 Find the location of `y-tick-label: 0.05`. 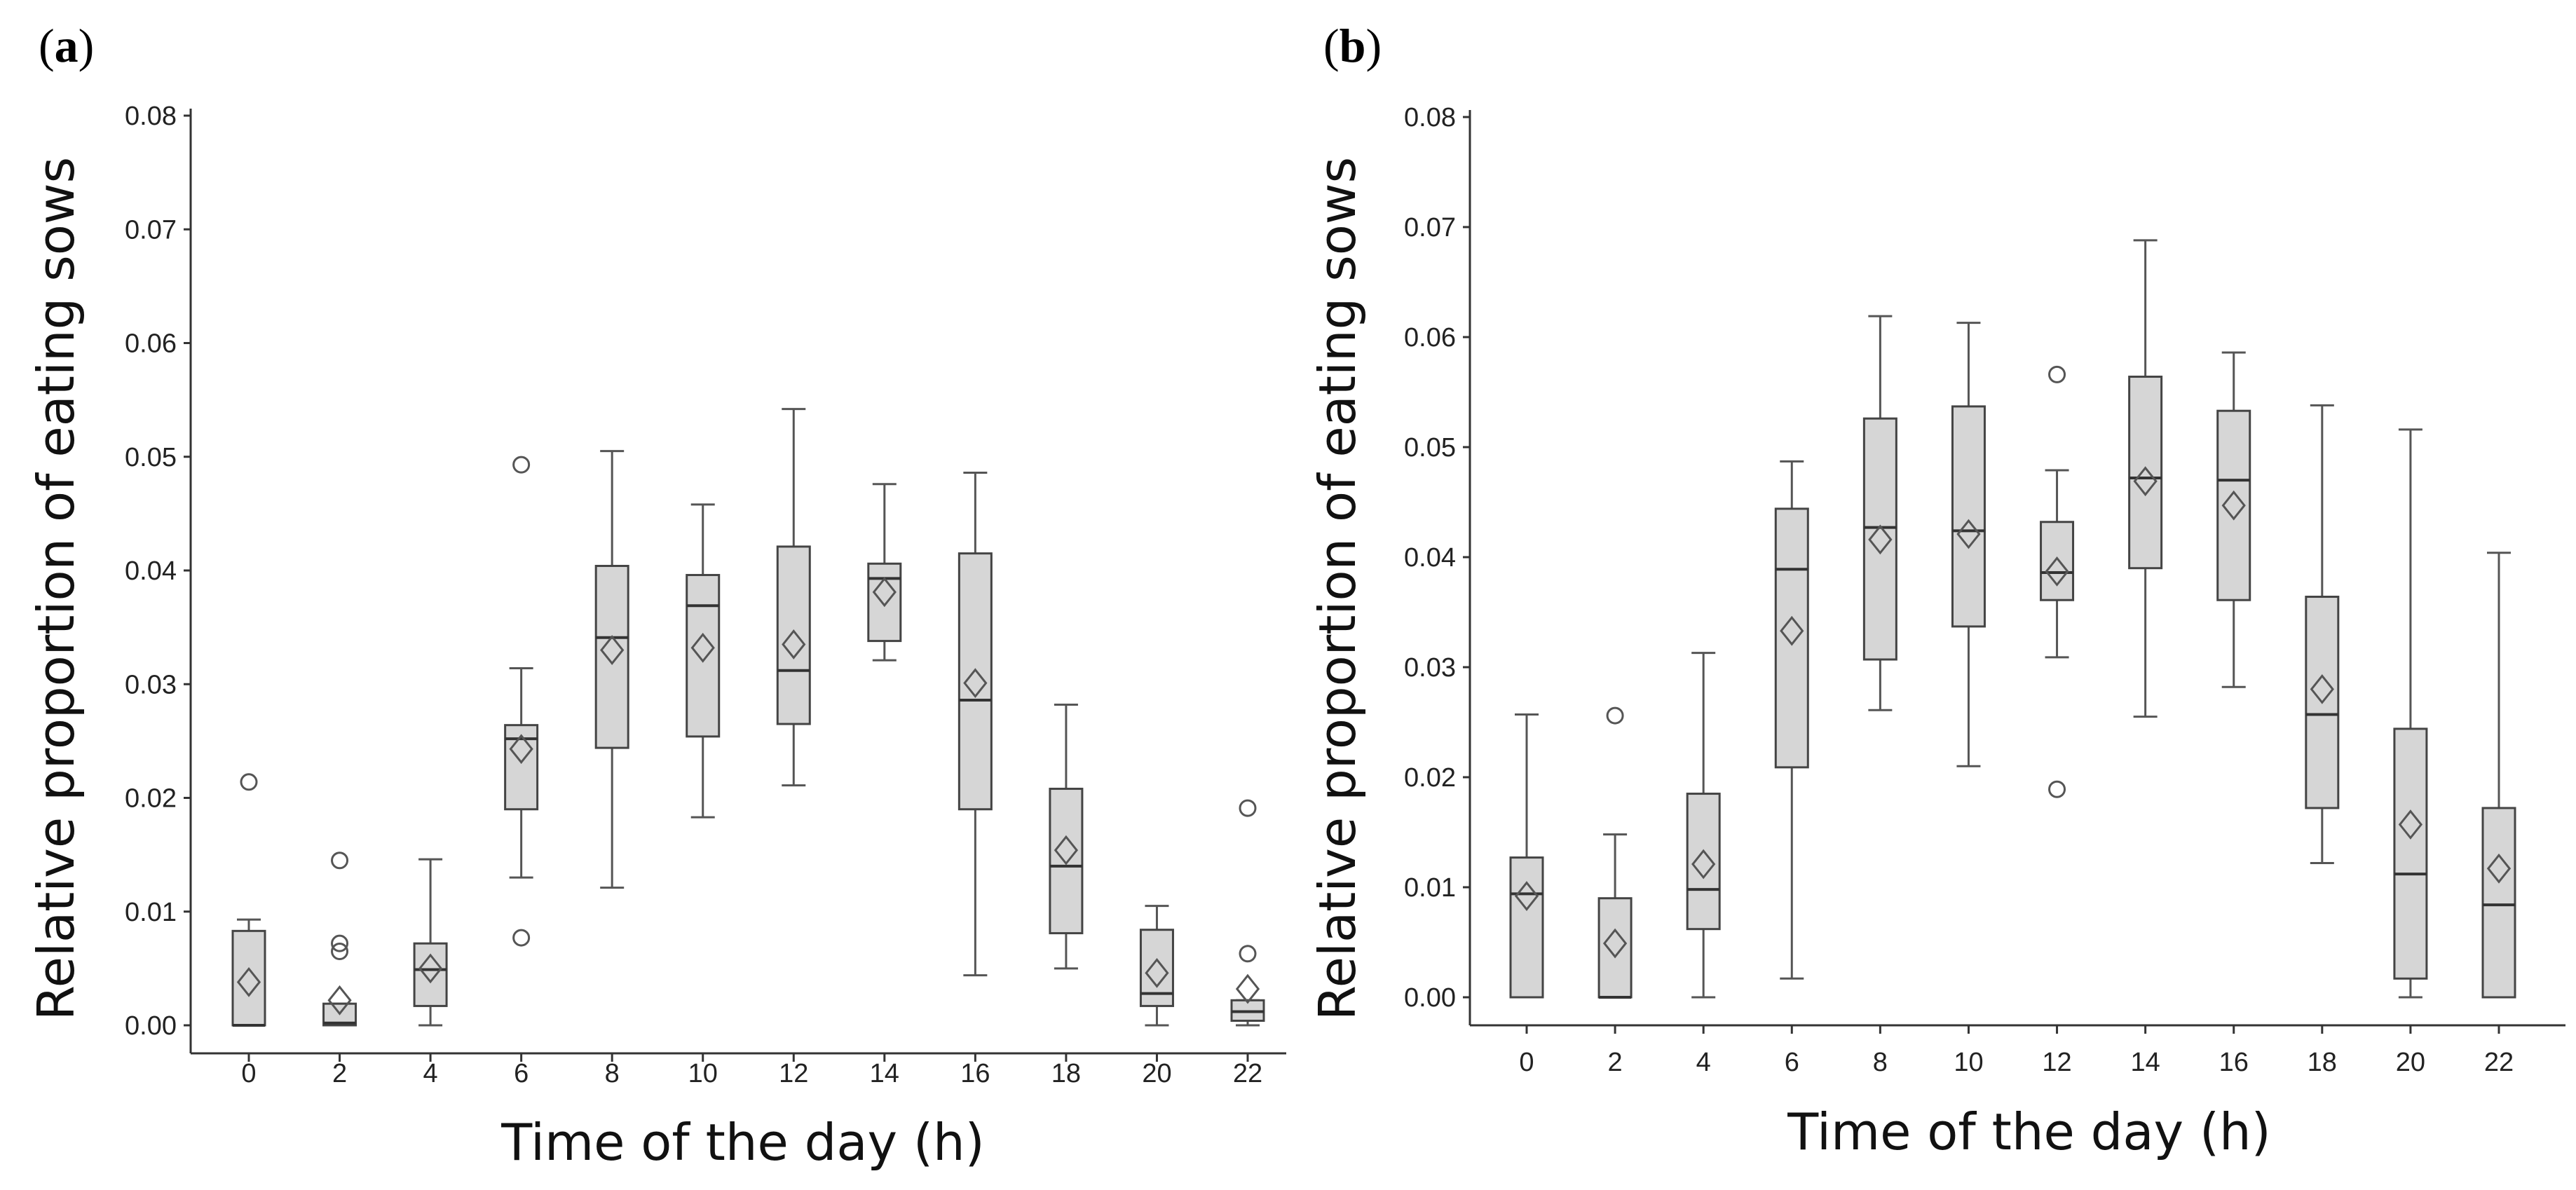

y-tick-label: 0.05 is located at coordinates (1430, 448).